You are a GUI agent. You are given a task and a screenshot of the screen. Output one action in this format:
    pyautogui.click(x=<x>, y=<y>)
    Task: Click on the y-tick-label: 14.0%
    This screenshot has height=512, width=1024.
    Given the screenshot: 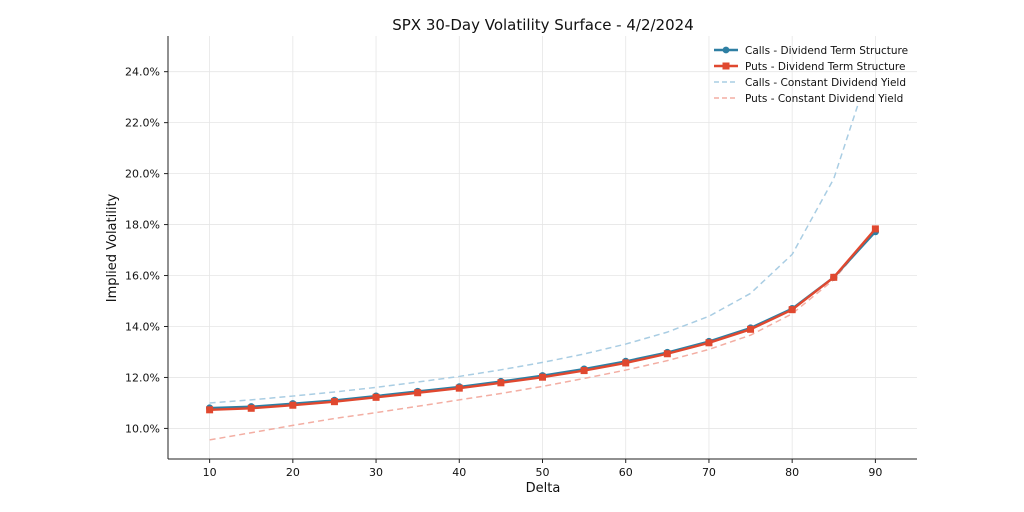 What is the action you would take?
    pyautogui.click(x=142, y=326)
    